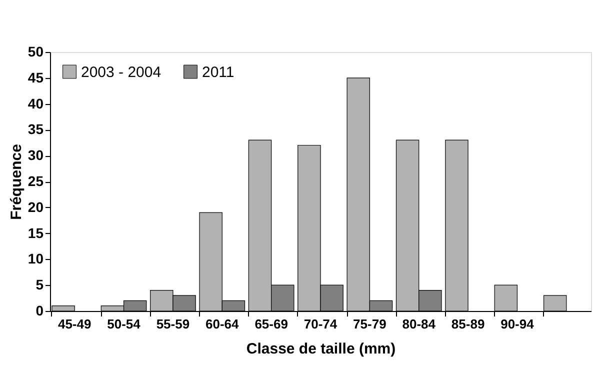  What do you see at coordinates (75, 324) in the screenshot?
I see `x-tick-label: 45-49` at bounding box center [75, 324].